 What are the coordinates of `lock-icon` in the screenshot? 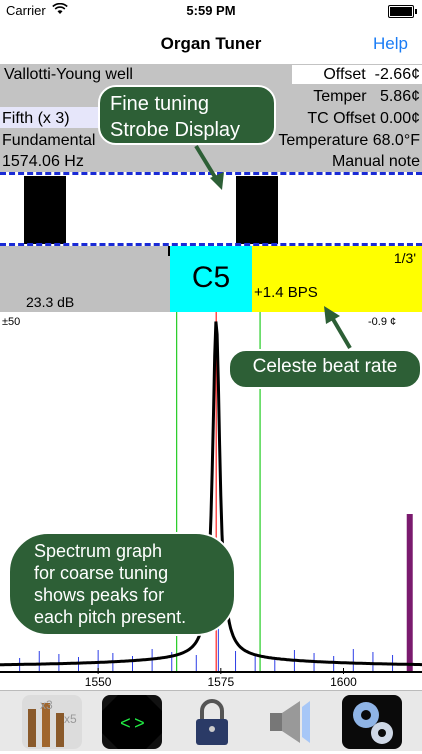 It's located at (212, 722).